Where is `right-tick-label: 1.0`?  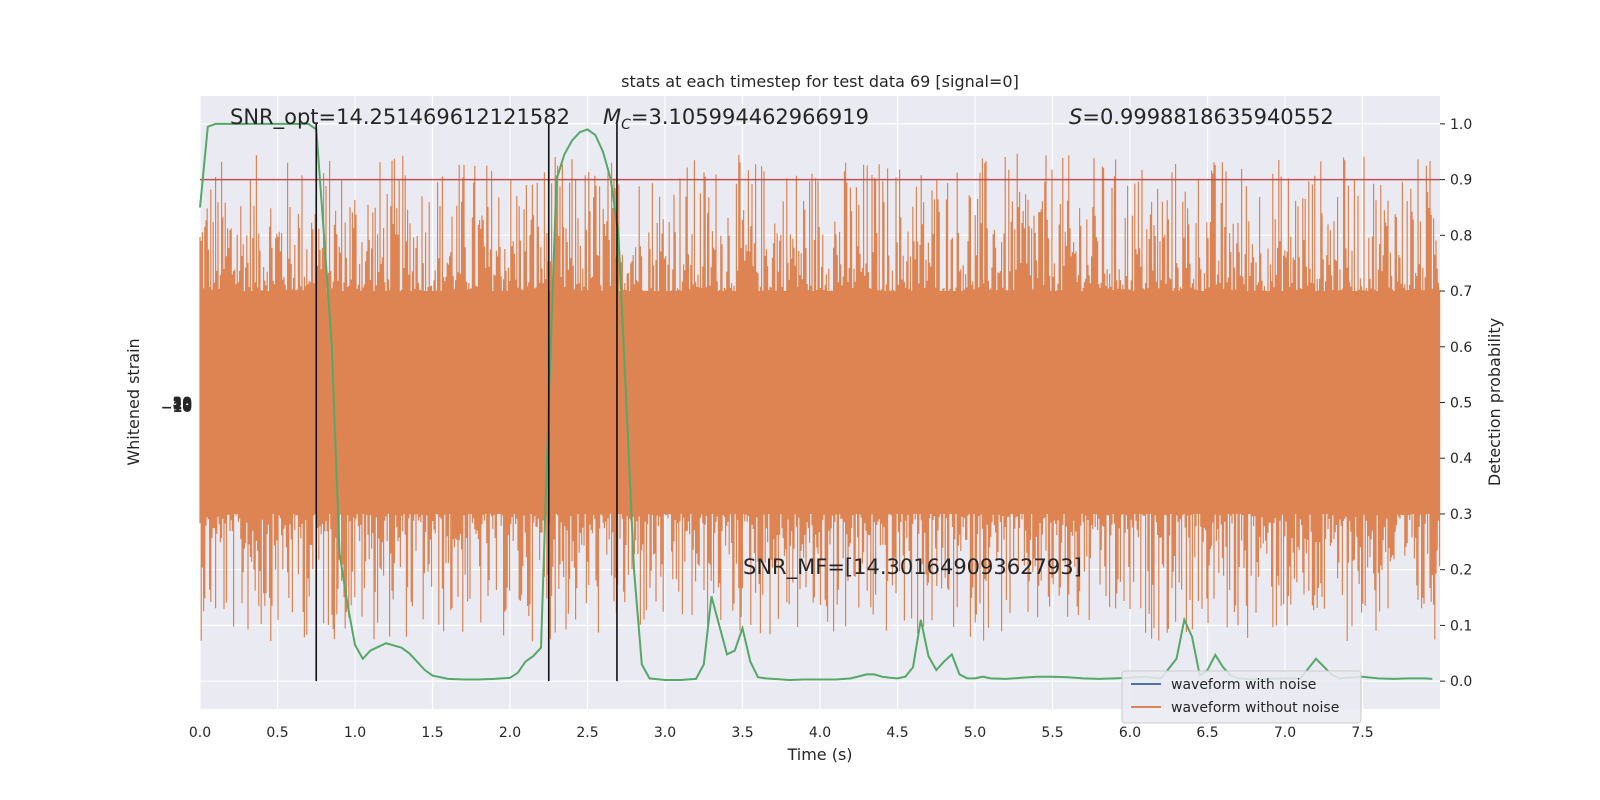
right-tick-label: 1.0 is located at coordinates (1461, 125).